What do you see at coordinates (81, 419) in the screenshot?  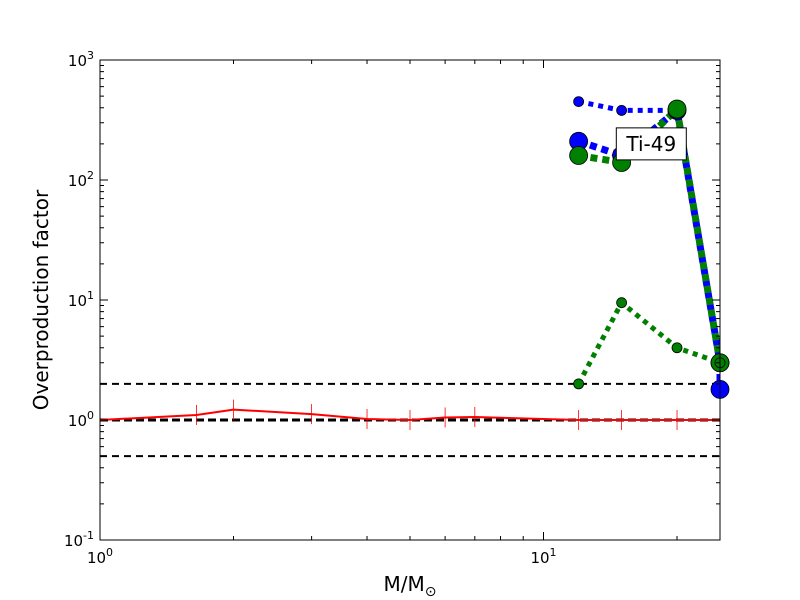 I see `y-tick-label-1: 10⁰` at bounding box center [81, 419].